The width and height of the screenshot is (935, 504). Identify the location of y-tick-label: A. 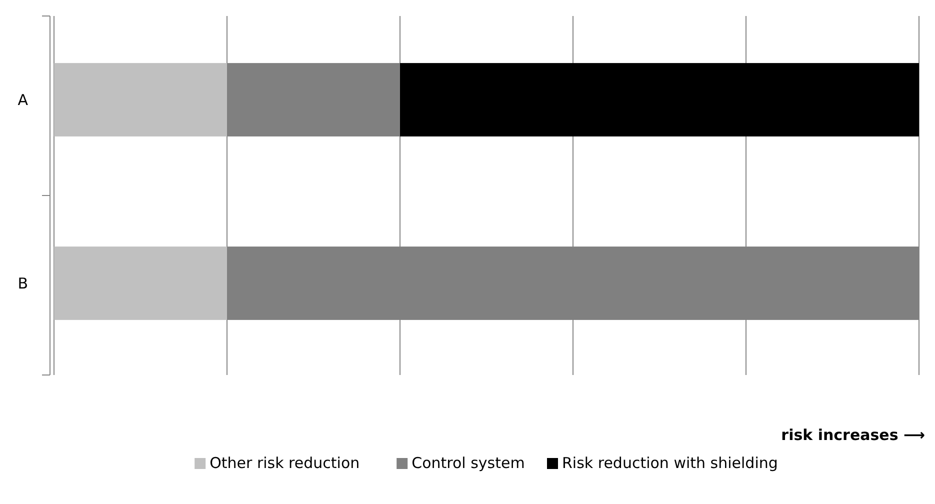
(23, 100).